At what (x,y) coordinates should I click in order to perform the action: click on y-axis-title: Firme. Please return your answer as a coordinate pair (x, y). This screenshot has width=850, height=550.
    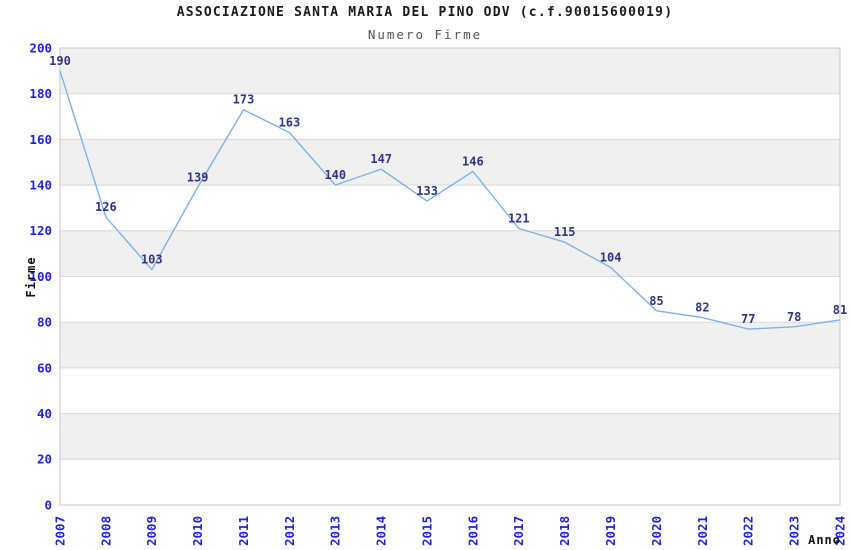
    Looking at the image, I should click on (31, 277).